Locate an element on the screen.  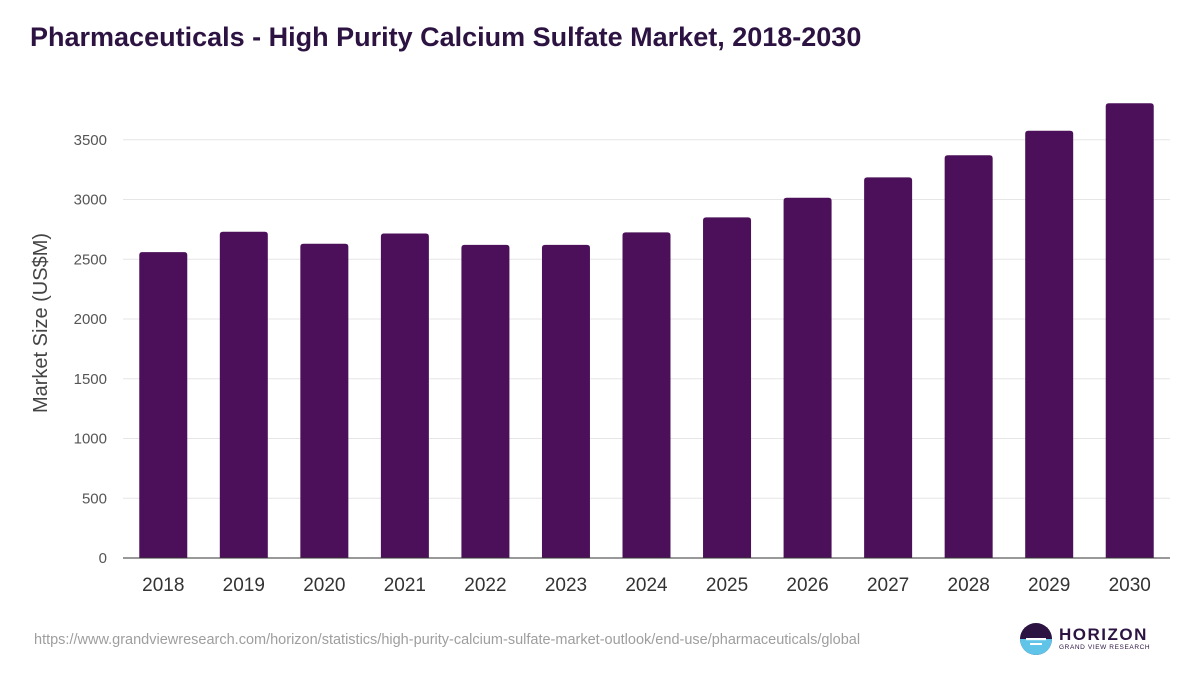
bar-2027 is located at coordinates (888, 367).